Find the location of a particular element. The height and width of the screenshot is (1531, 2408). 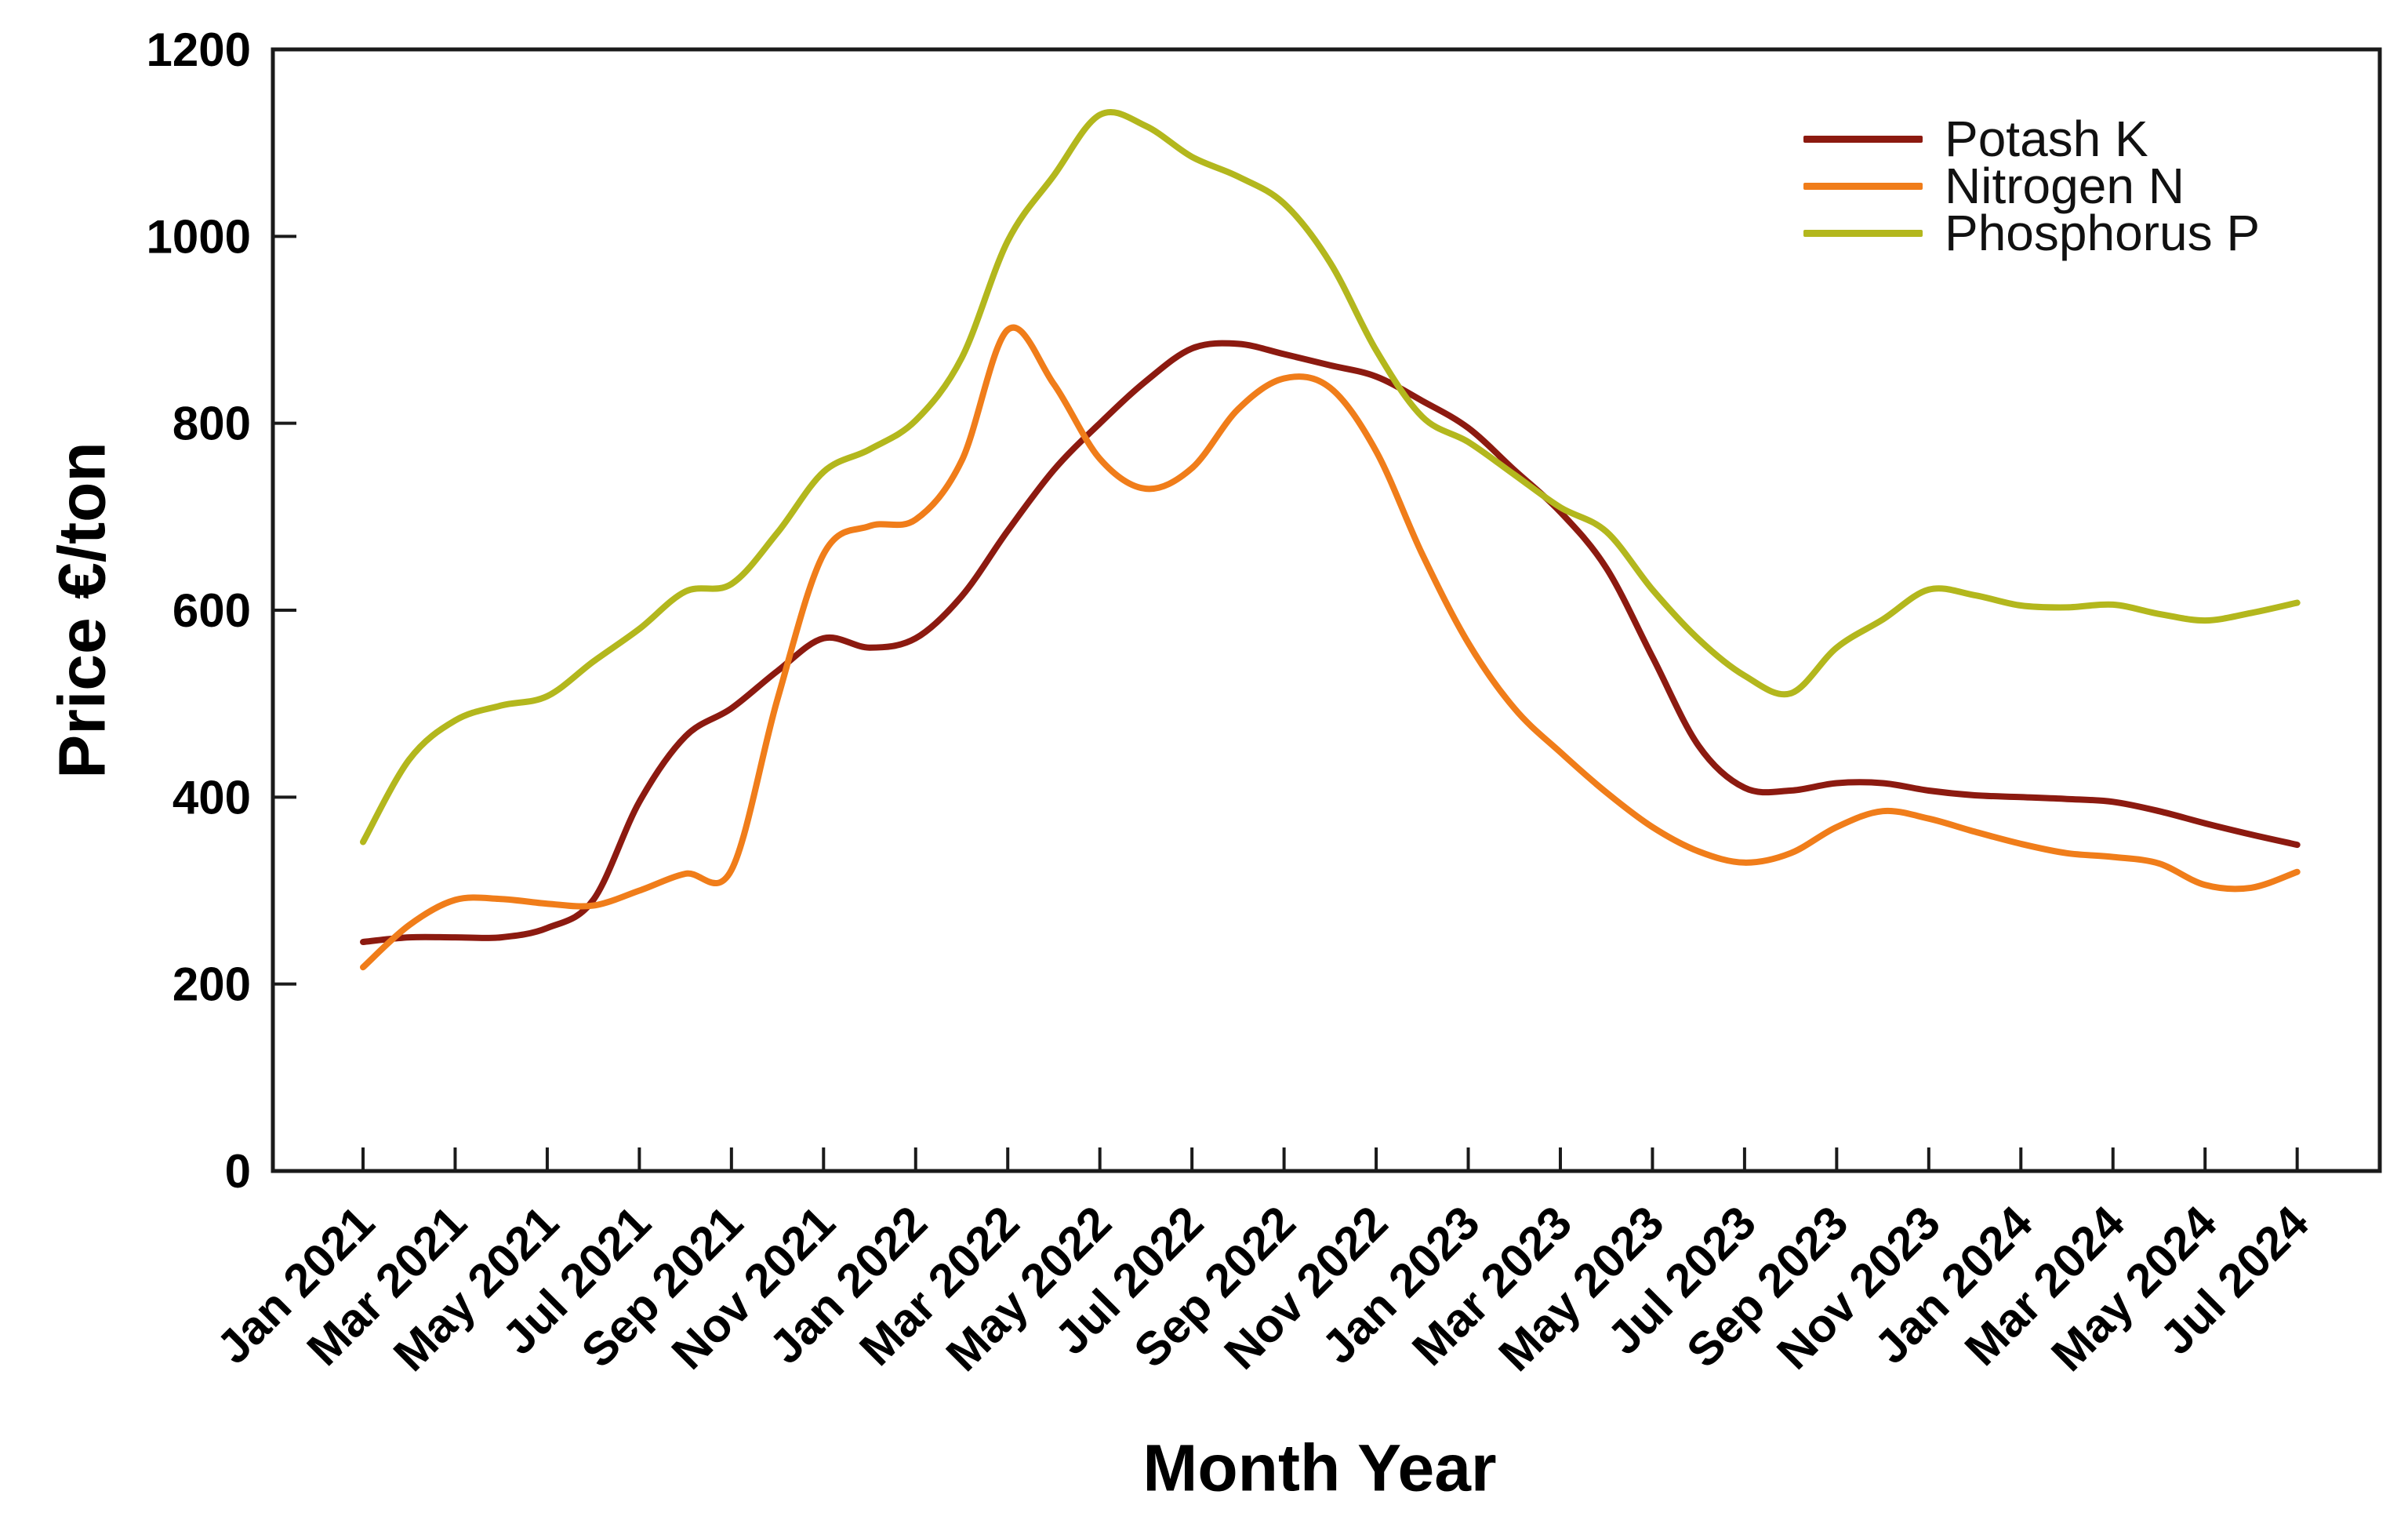

y-tick-label: 0 is located at coordinates (238, 1171).